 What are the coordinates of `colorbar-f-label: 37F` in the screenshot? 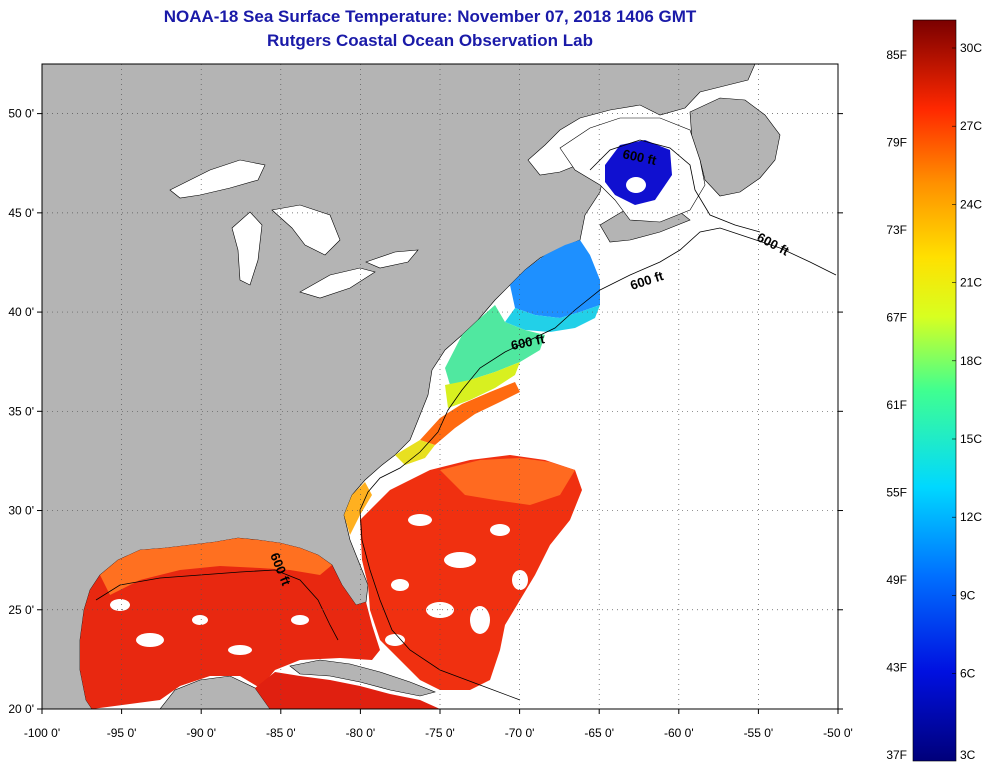 It's located at (896, 755).